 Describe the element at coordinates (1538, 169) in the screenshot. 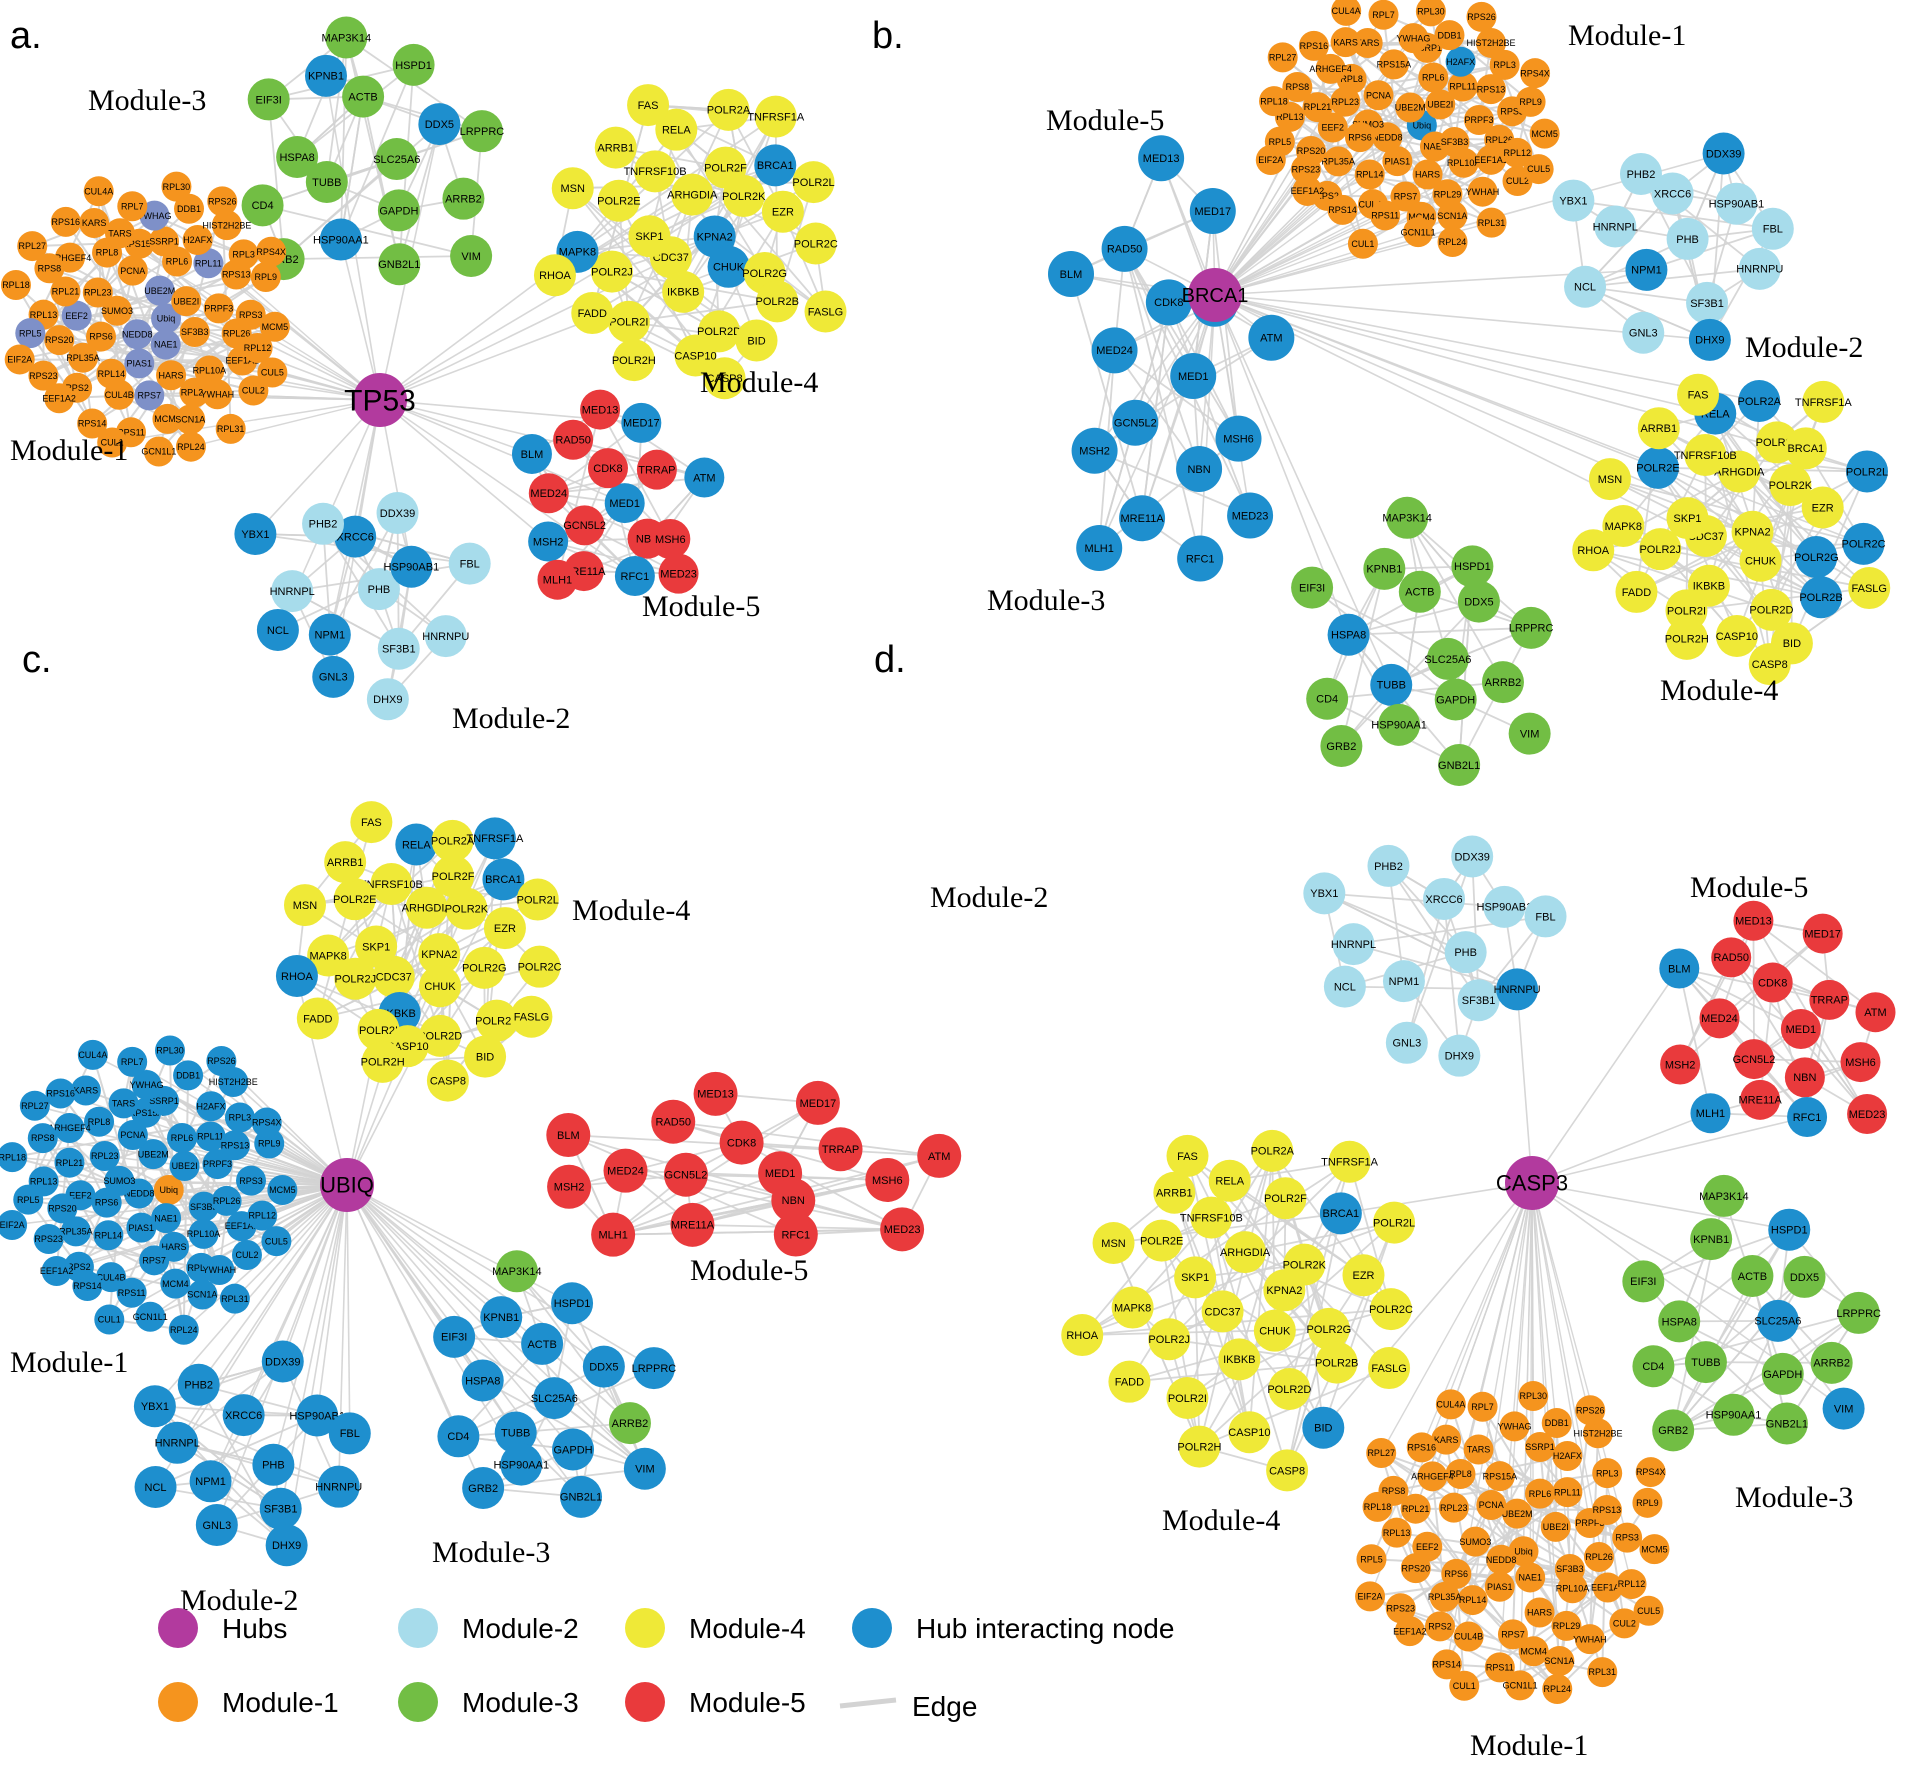

I see `node-CUL5` at that location.